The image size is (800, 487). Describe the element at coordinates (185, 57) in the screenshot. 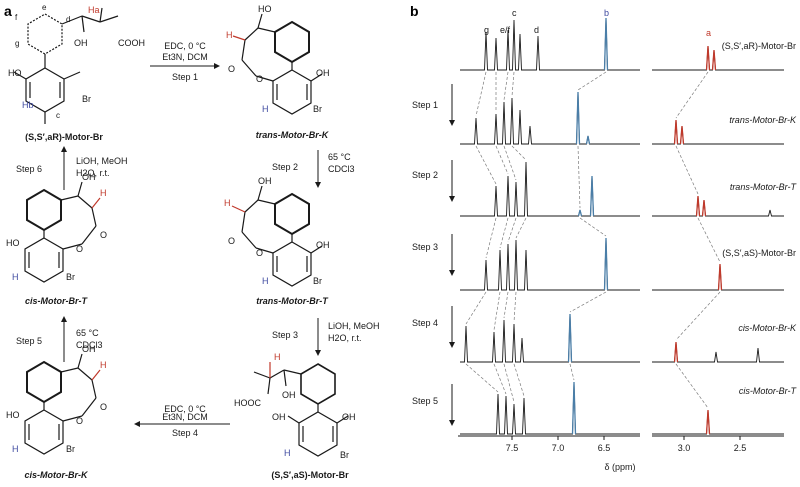

I see `step1-cond2: Et3N, DCM` at that location.